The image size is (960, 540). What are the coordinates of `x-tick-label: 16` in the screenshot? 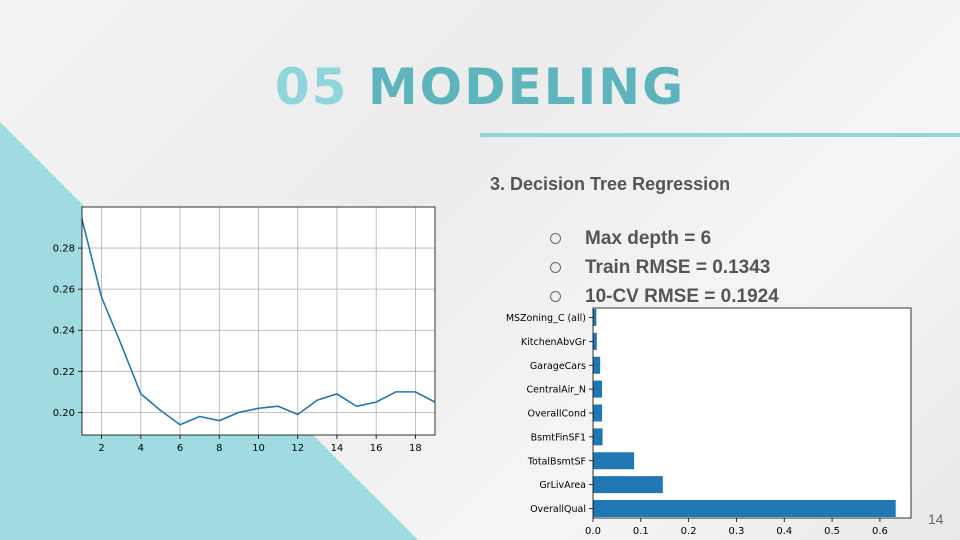 It's located at (376, 448).